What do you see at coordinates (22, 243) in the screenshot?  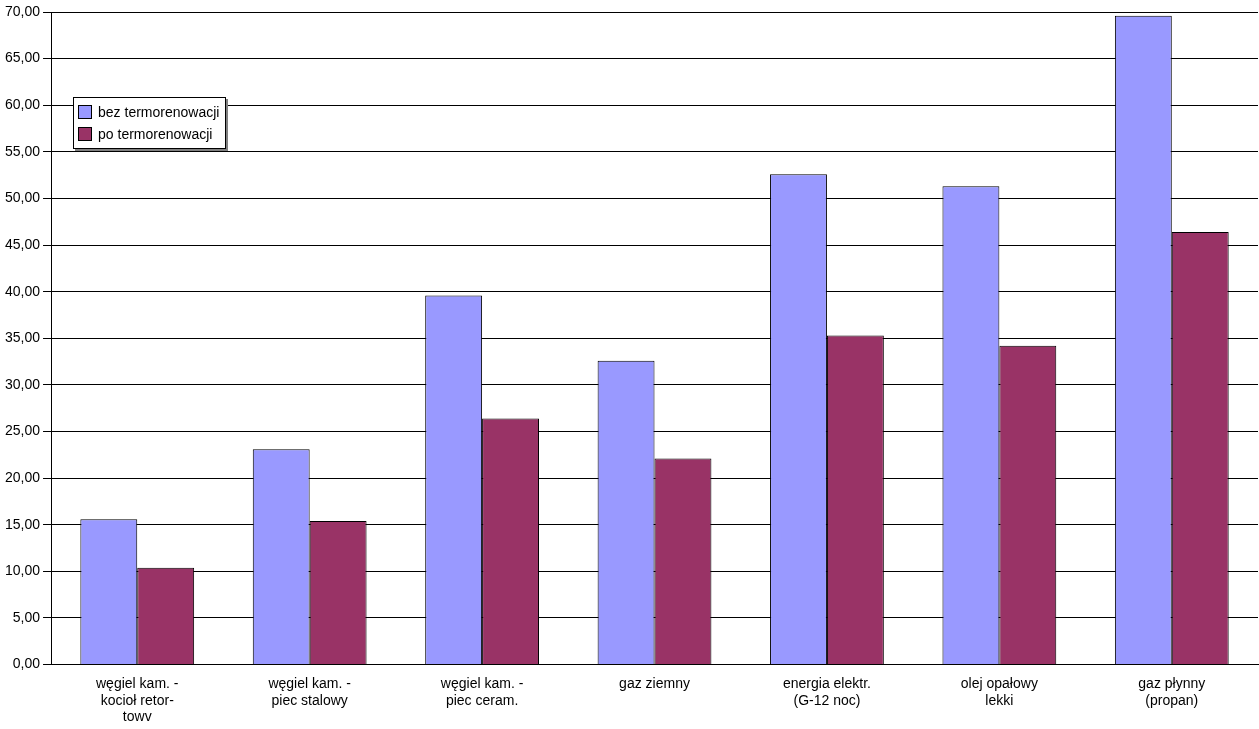 I see `y-tick-label: 45,00` at bounding box center [22, 243].